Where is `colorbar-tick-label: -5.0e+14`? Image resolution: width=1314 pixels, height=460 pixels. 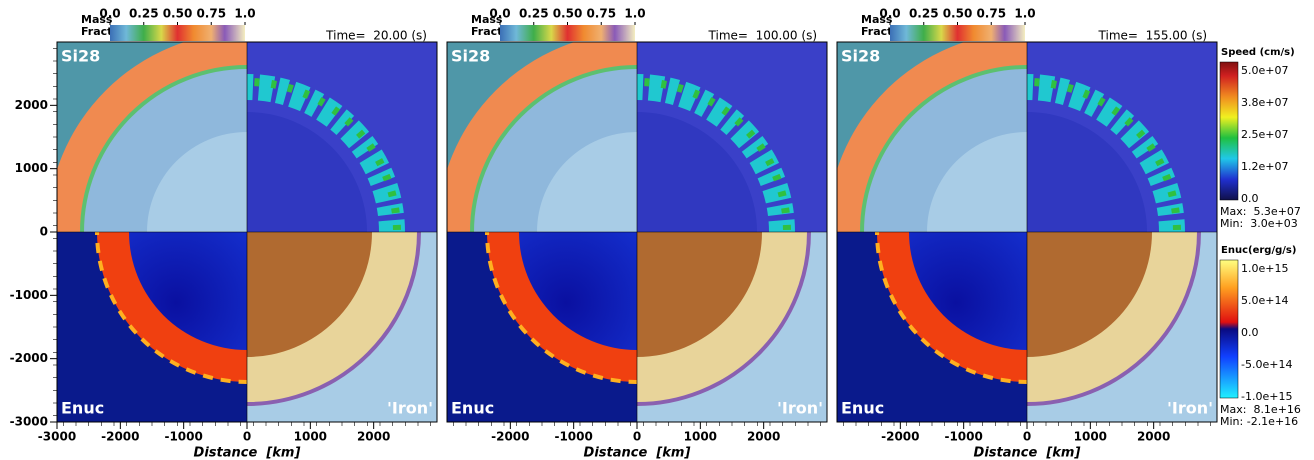 colorbar-tick-label: -5.0e+14 is located at coordinates (1266, 364).